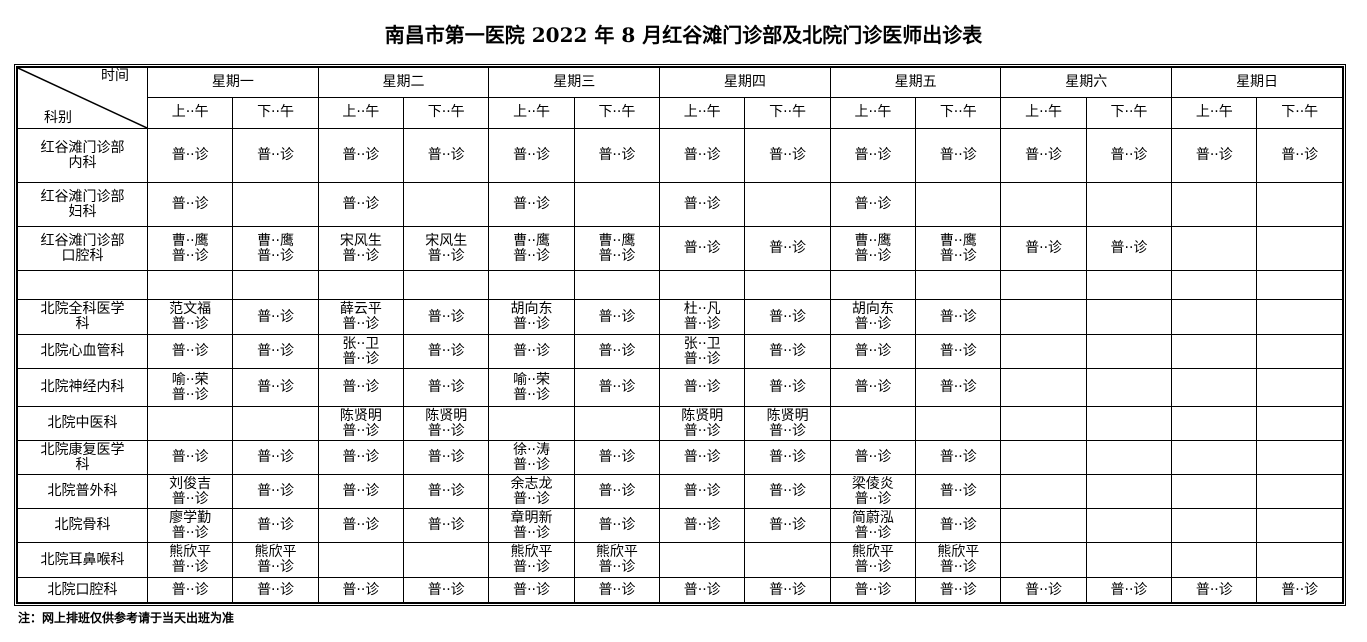  What do you see at coordinates (531, 525) in the screenshot?
I see `schedule-cell: 章明新 普··诊` at bounding box center [531, 525].